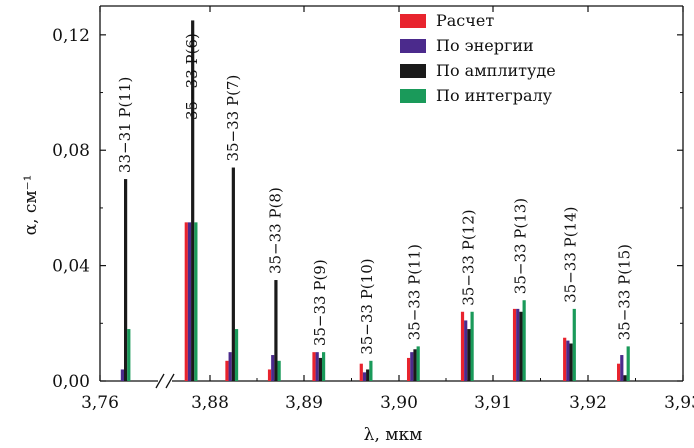 The image size is (694, 448). I want to click on y-tick-label: 0,12, so click(71, 36).